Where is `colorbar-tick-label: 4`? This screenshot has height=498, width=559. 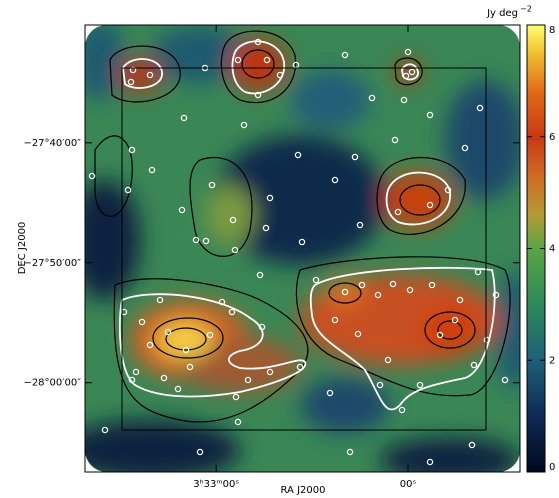
colorbar-tick-label: 4 is located at coordinates (552, 249).